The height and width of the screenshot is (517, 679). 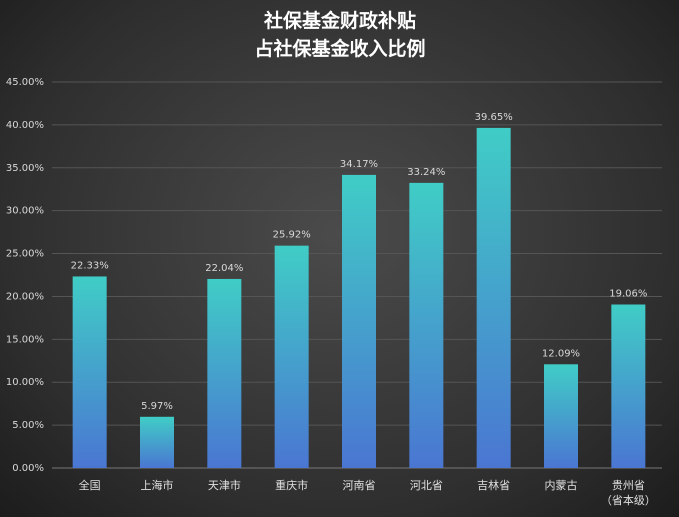 I want to click on data-label: 22.04%, so click(x=224, y=268).